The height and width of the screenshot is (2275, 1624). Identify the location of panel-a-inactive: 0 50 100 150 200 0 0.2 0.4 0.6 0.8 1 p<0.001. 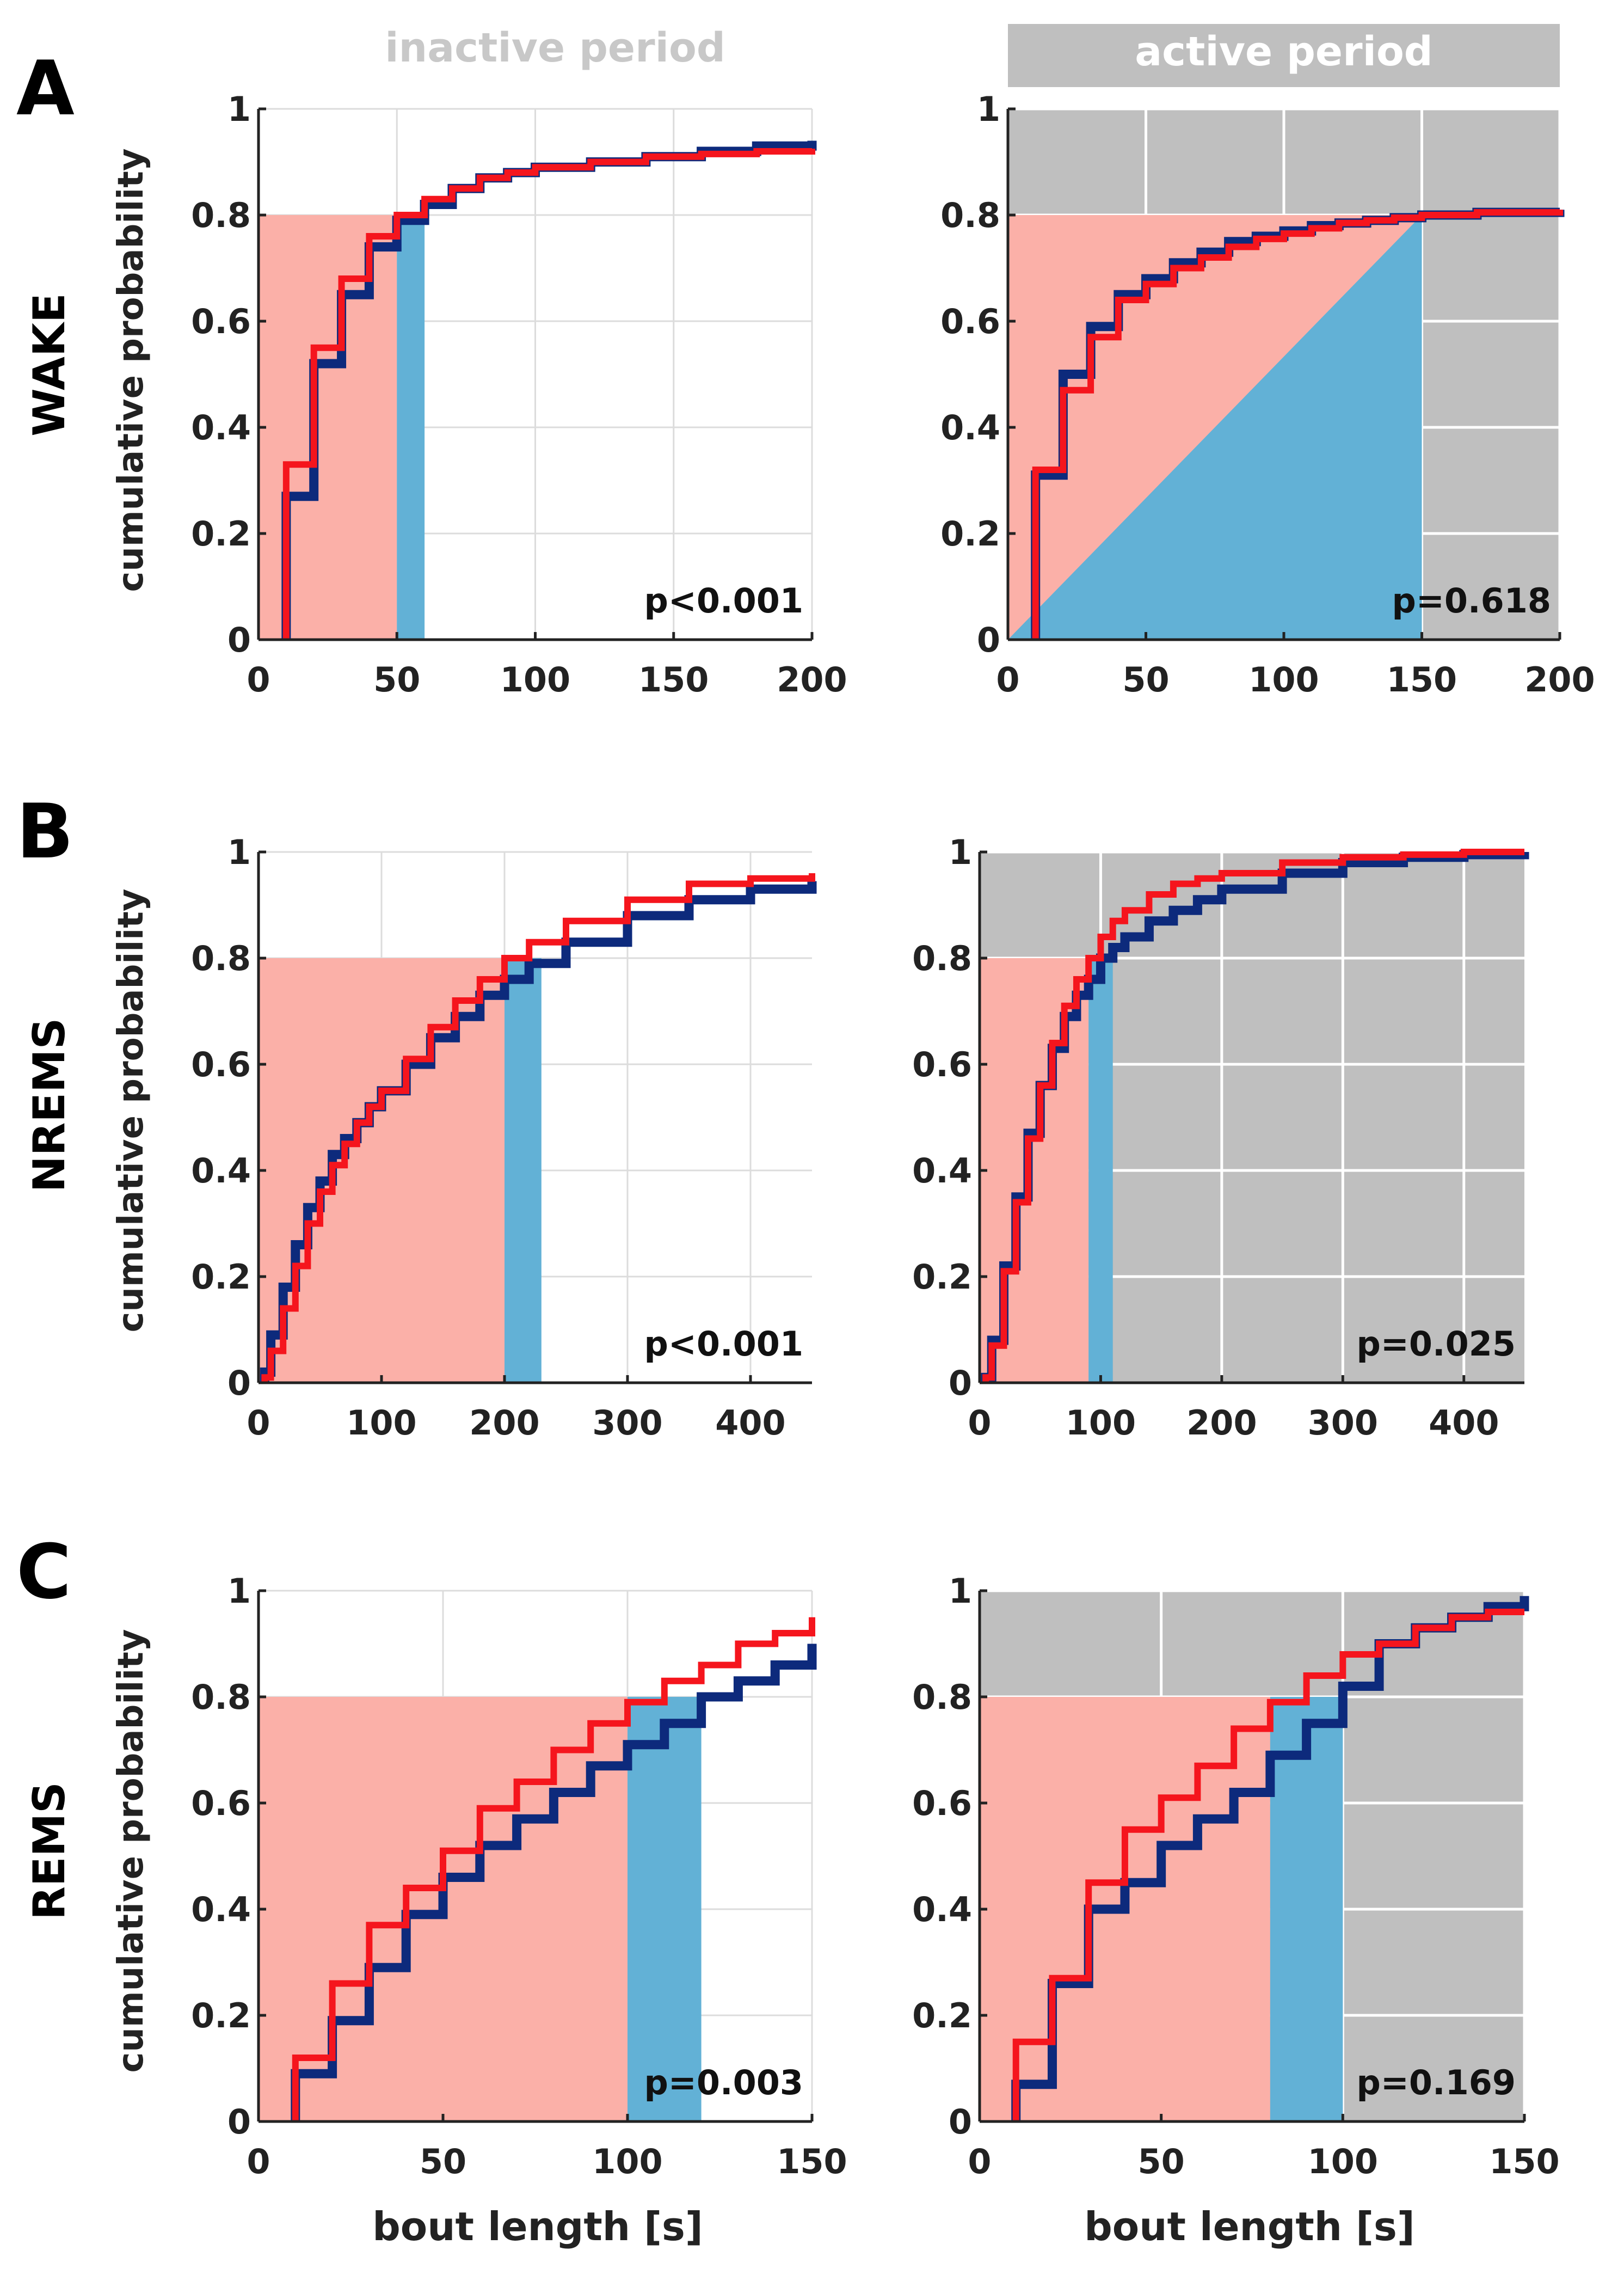
(519, 394).